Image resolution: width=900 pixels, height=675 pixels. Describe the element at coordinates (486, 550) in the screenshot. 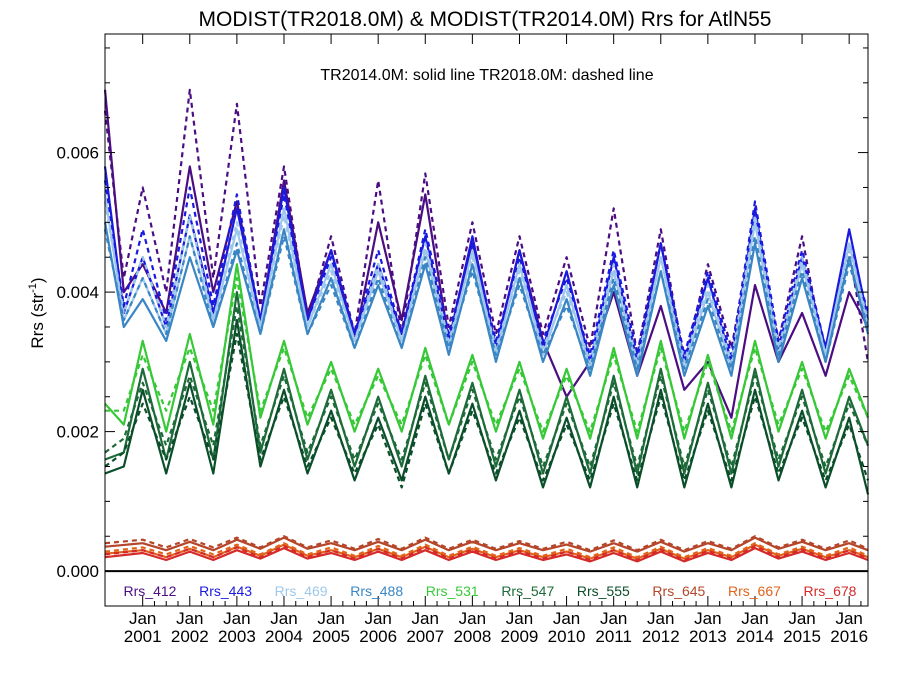

I see `series-rrs-667-dashed` at that location.